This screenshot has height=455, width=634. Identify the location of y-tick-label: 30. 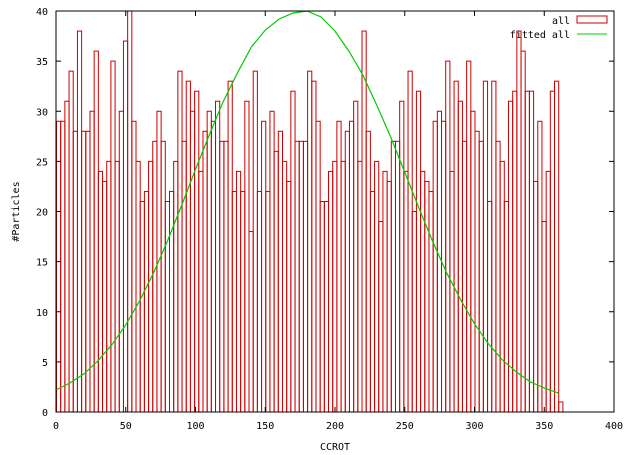
(42, 112).